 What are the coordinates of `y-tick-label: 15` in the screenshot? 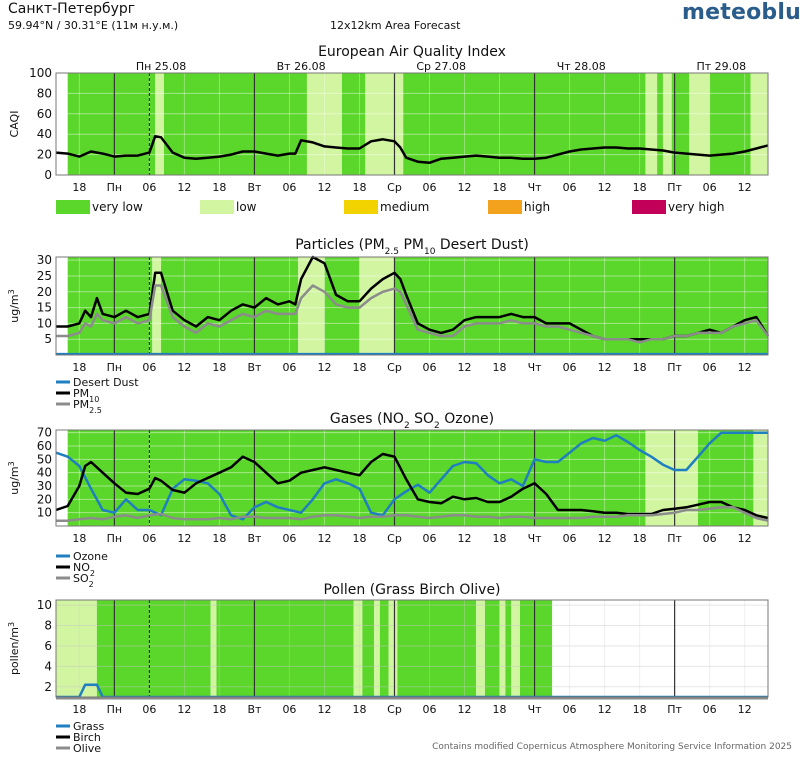 It's located at (44, 308).